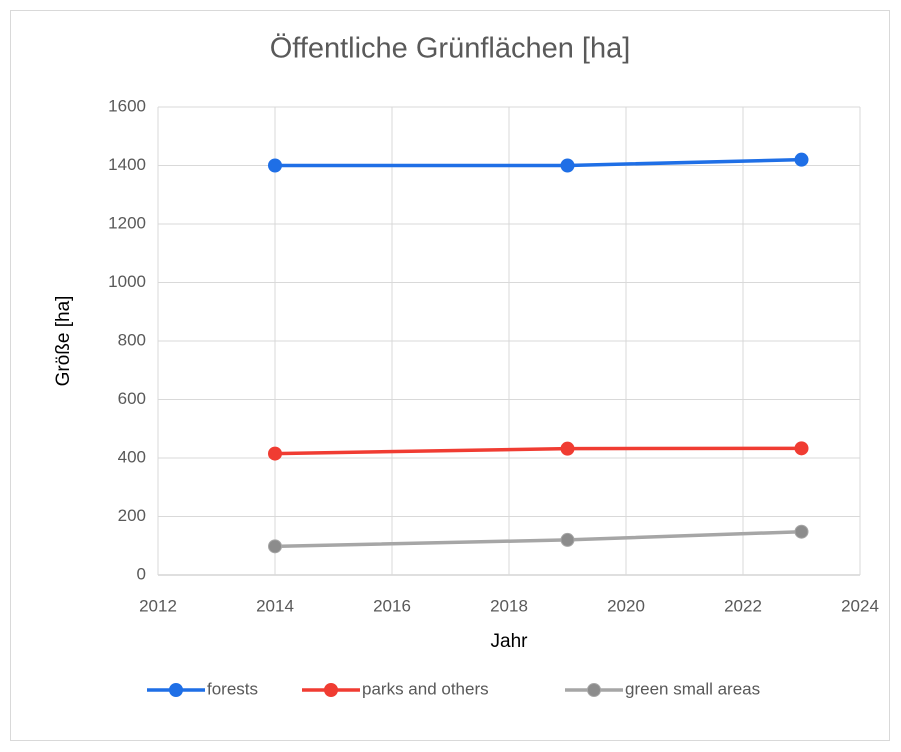 The width and height of the screenshot is (901, 752). Describe the element at coordinates (509, 605) in the screenshot. I see `x-tick-label: 2018` at that location.